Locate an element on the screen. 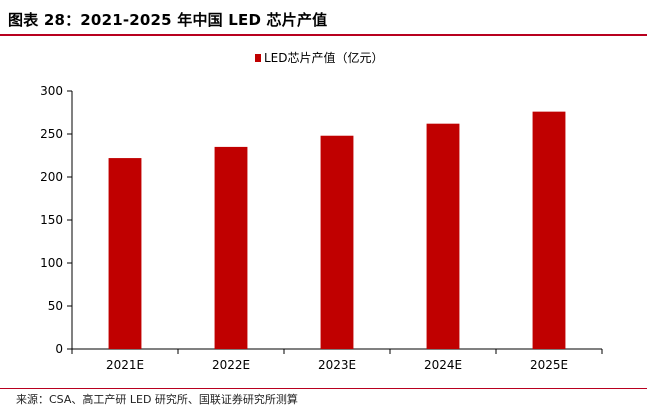 The width and height of the screenshot is (647, 407). y-tick-label: 300 is located at coordinates (51, 91).